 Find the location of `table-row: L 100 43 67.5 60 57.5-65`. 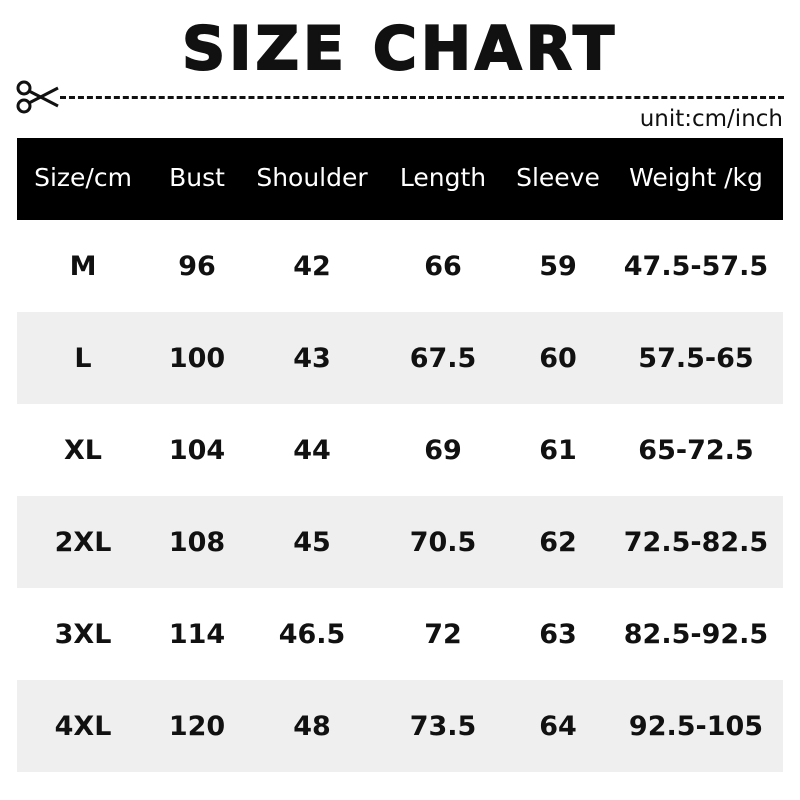

table-row: L 100 43 67.5 60 57.5-65 is located at coordinates (400, 358).